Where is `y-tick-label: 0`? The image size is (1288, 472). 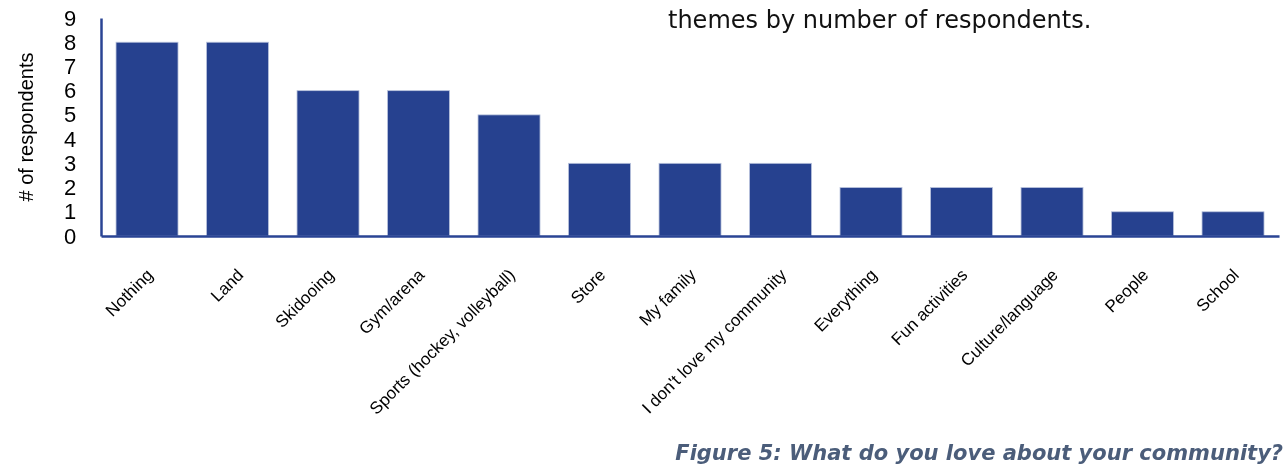
y-tick-label: 0 is located at coordinates (70, 236).